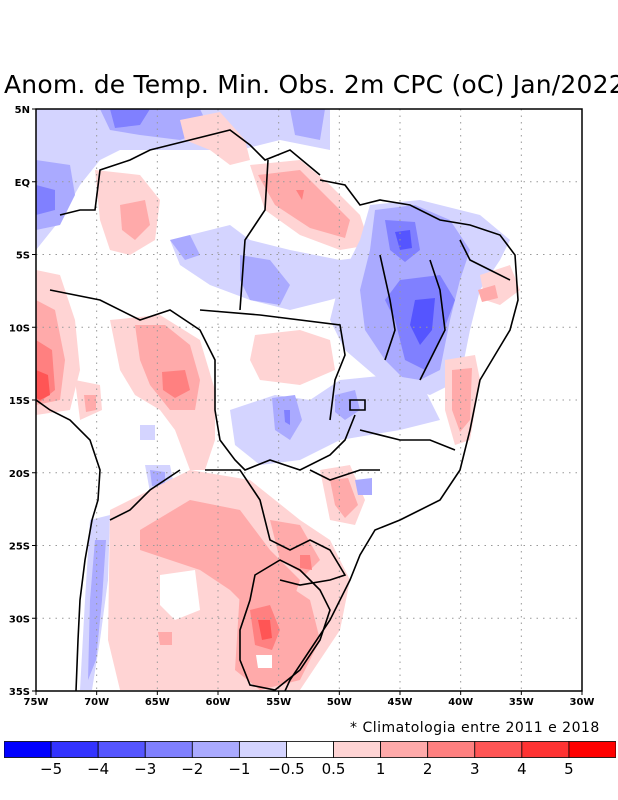 The image size is (618, 800). I want to click on colorbar-level-label: 3, so click(474, 769).